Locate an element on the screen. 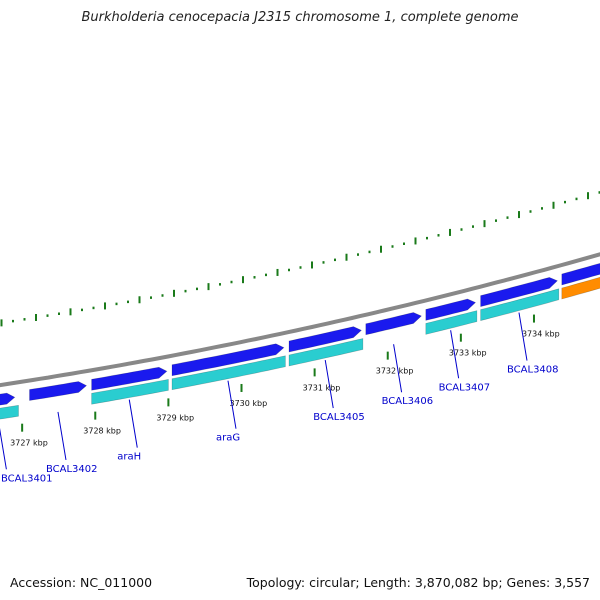 The height and width of the screenshot is (600, 600). gene-label: BCAL3406 is located at coordinates (408, 401).